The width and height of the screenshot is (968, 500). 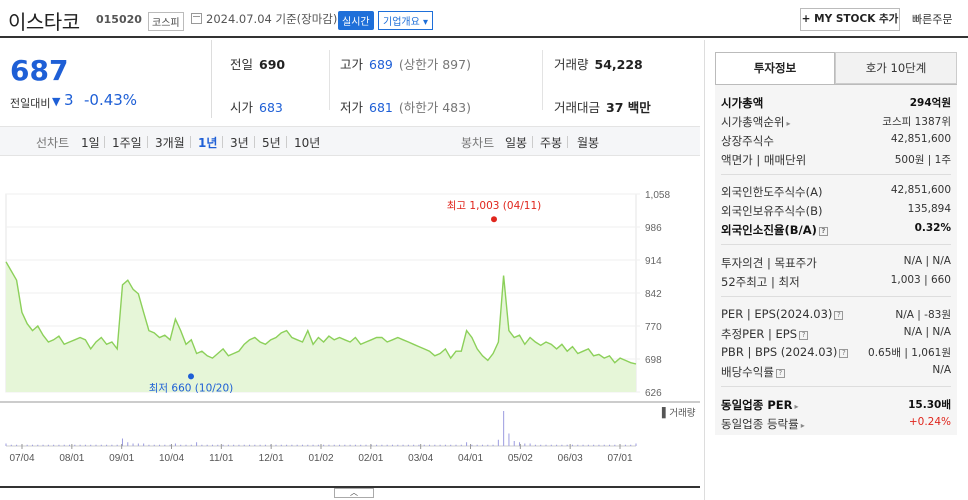 I want to click on x-tick-label: 07/01, so click(x=619, y=458).